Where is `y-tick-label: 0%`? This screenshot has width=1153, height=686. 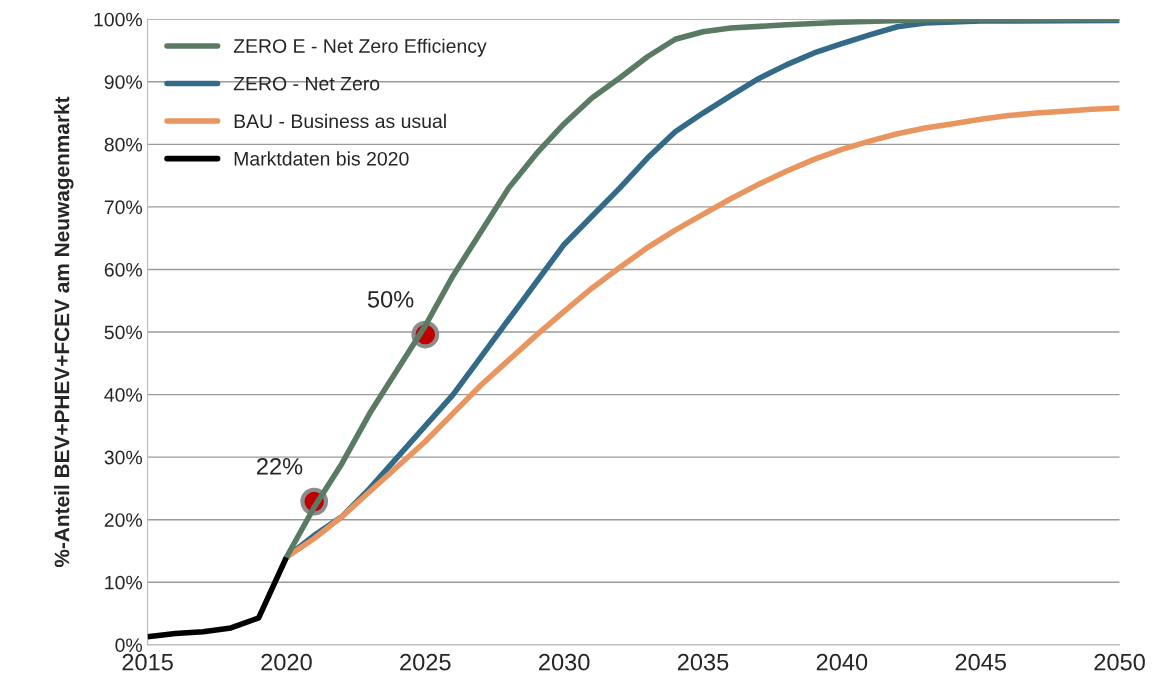 y-tick-label: 0% is located at coordinates (129, 645).